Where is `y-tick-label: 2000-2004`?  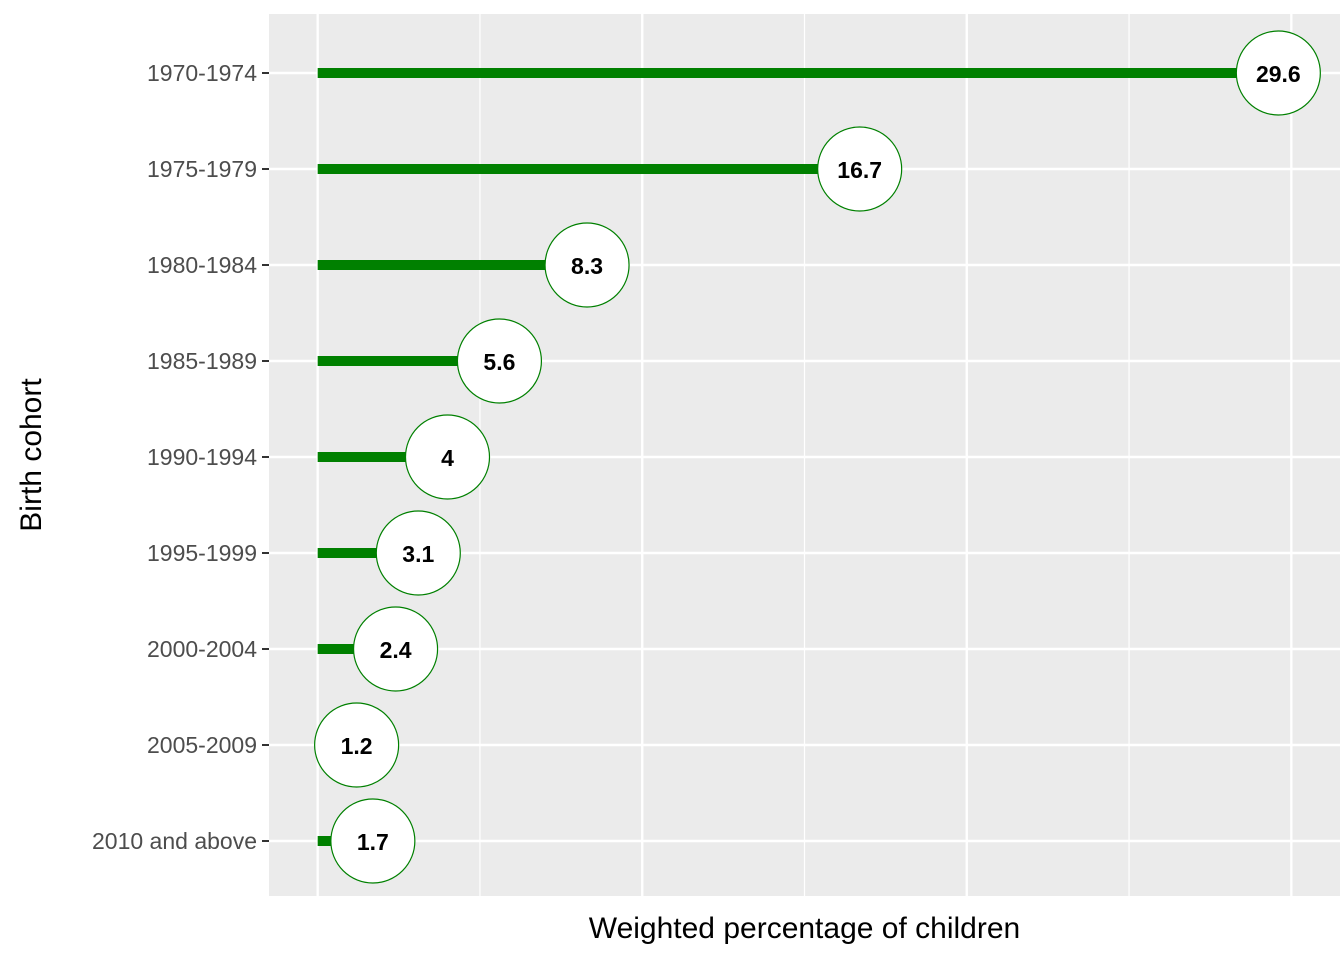 y-tick-label: 2000-2004 is located at coordinates (202, 649).